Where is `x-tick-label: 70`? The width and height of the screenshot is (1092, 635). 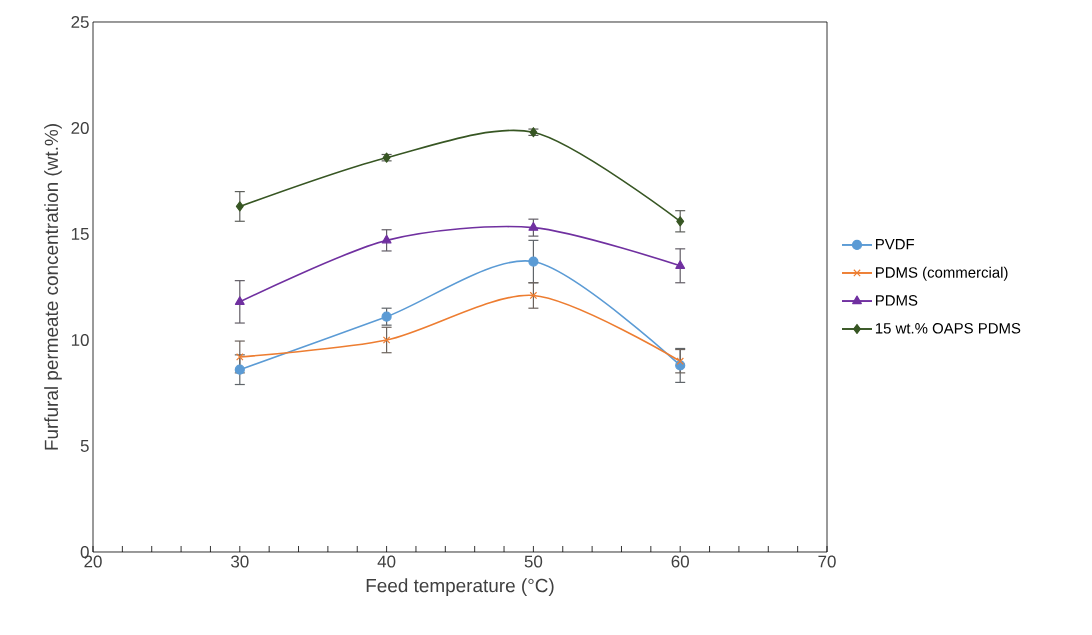
x-tick-label: 70 is located at coordinates (827, 561).